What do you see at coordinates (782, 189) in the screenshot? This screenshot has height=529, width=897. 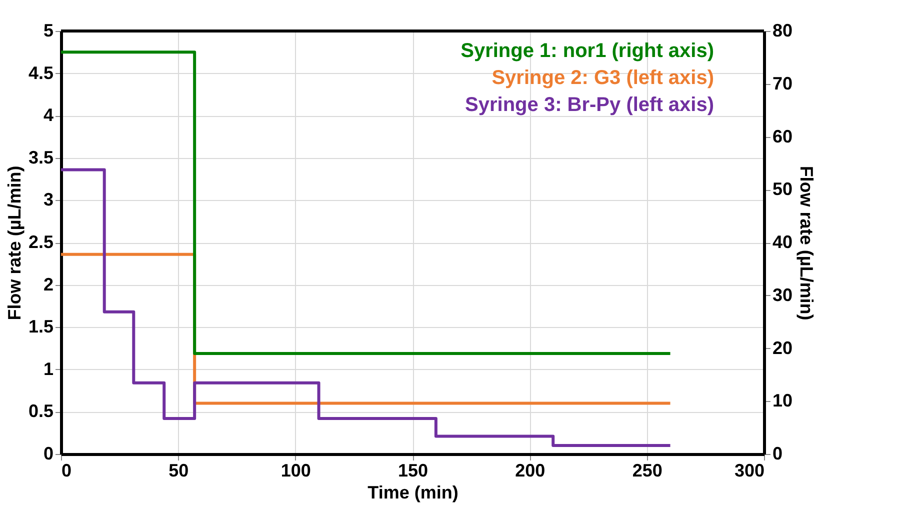 I see `y2-tick-label: 50` at bounding box center [782, 189].